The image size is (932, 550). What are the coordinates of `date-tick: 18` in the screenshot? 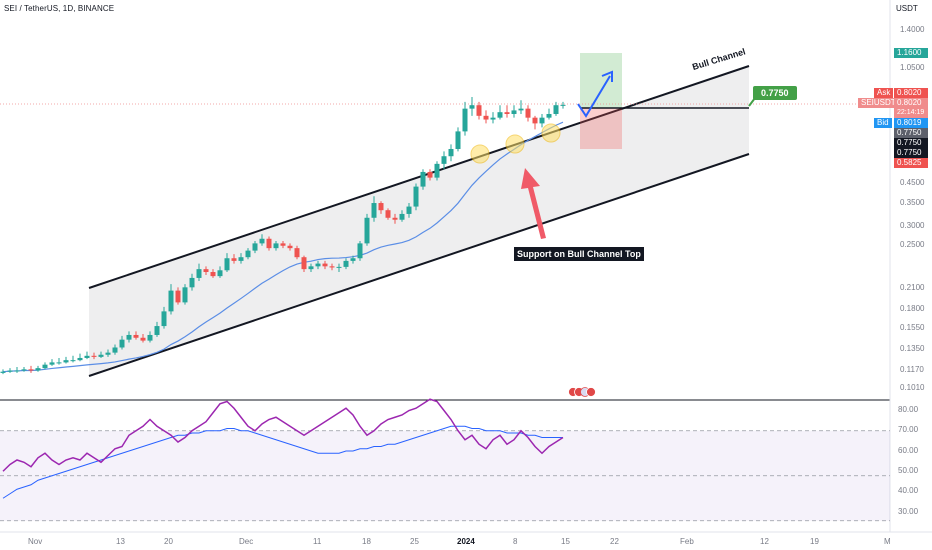 It's located at (366, 541).